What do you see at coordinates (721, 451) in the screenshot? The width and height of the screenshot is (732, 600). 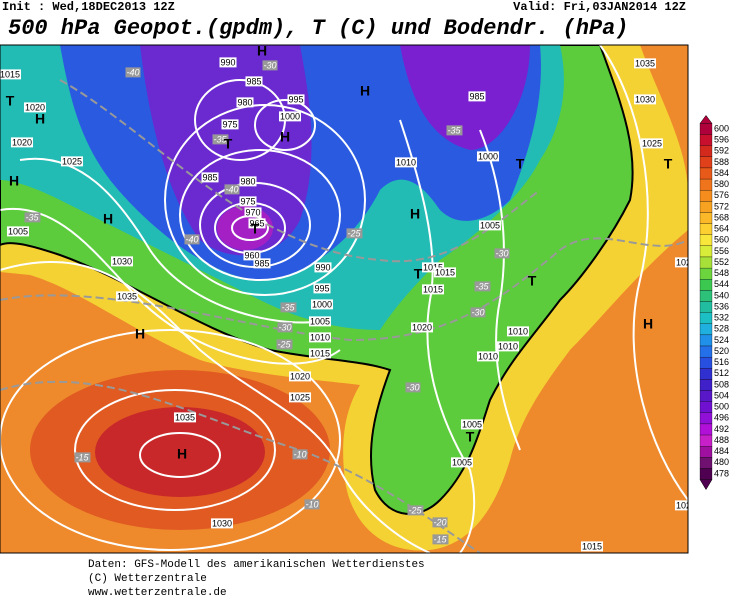 I see `colorbar-label: 484` at bounding box center [721, 451].